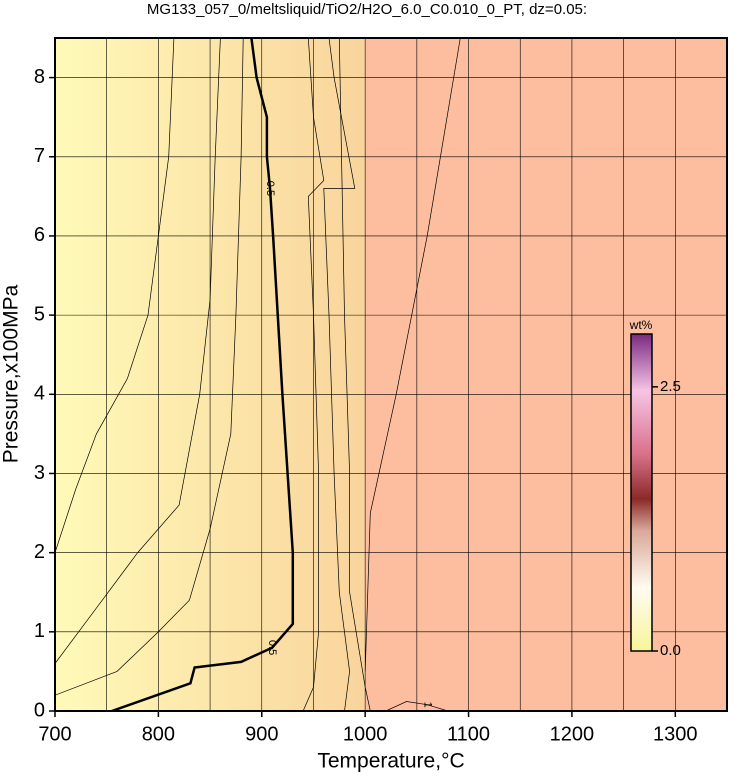 The width and height of the screenshot is (734, 781). What do you see at coordinates (39, 235) in the screenshot?
I see `y-tick-label: 6` at bounding box center [39, 235].